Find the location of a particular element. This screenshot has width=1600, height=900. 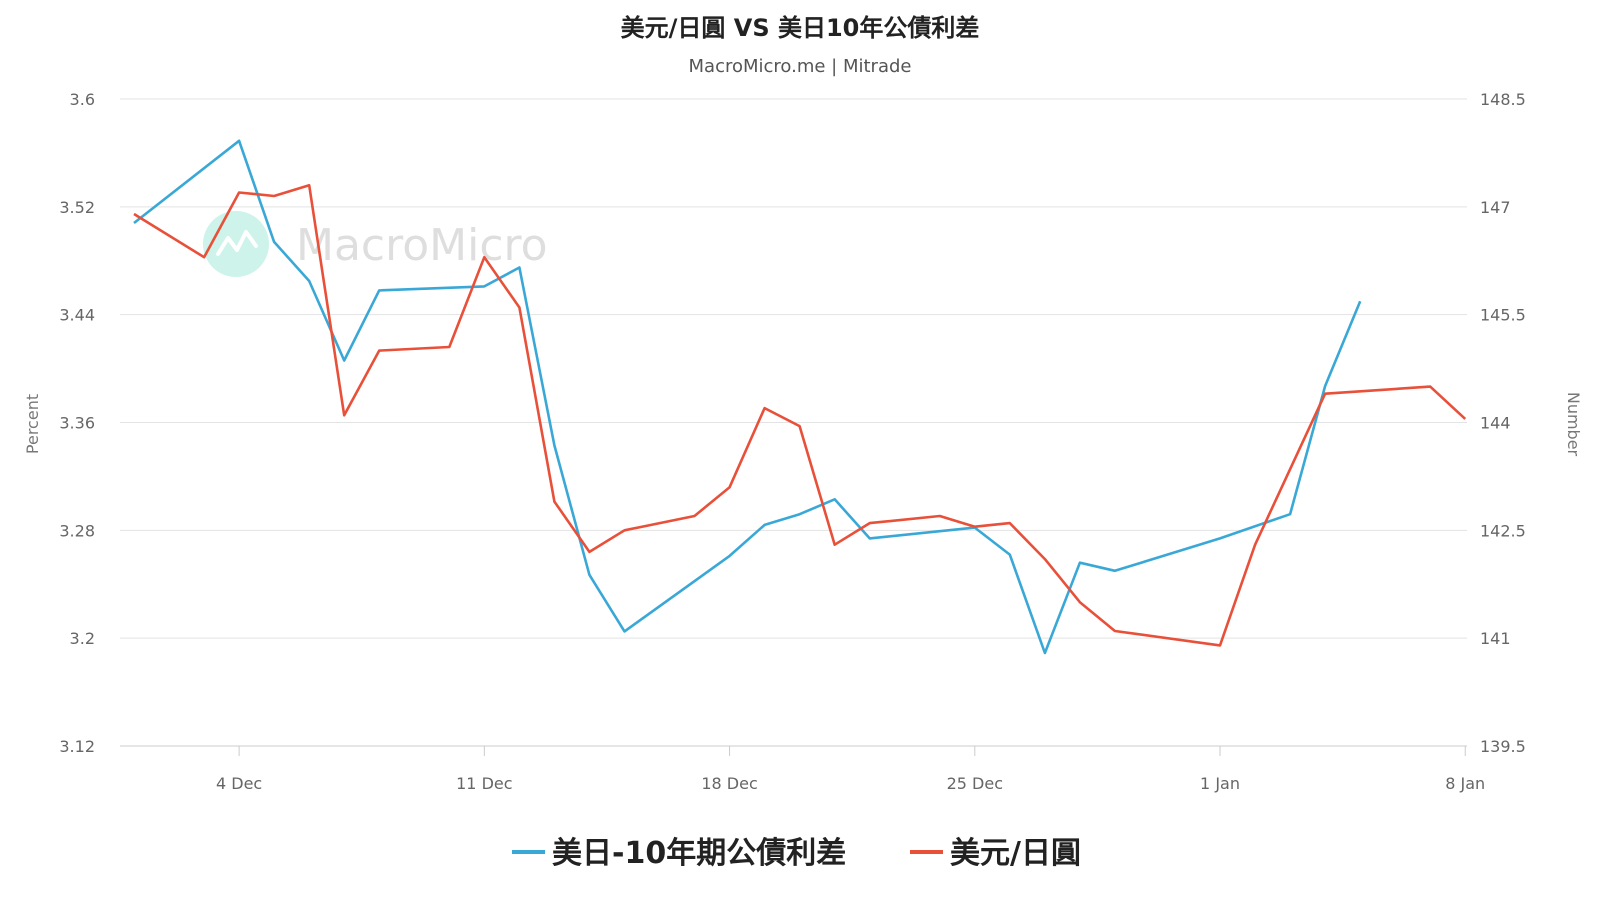

legend: 美日-10年期公債利差 美元/日圓 is located at coordinates (796, 853).